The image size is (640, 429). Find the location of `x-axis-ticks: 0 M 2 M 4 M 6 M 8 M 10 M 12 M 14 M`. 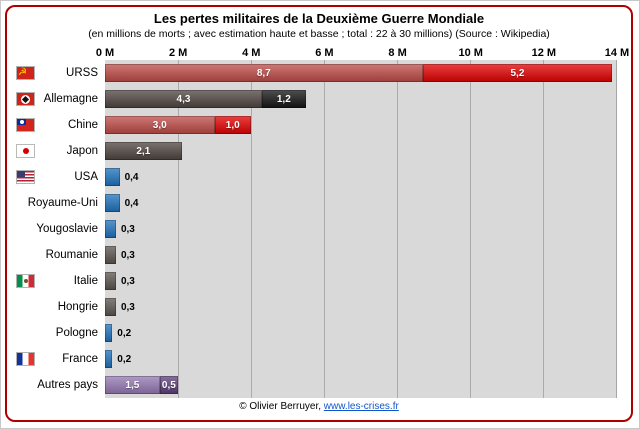

x-axis-ticks: 0 M 2 M 4 M 6 M 8 M 10 M 12 M 14 M is located at coordinates (362, 52).